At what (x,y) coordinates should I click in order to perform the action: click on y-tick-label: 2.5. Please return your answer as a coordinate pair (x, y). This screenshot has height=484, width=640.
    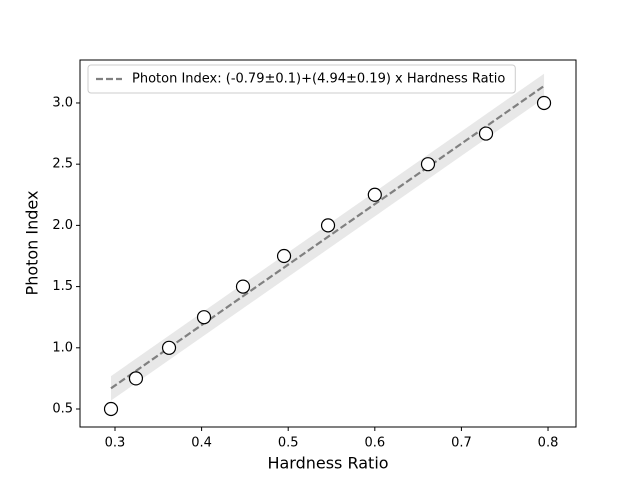
    Looking at the image, I should click on (62, 164).